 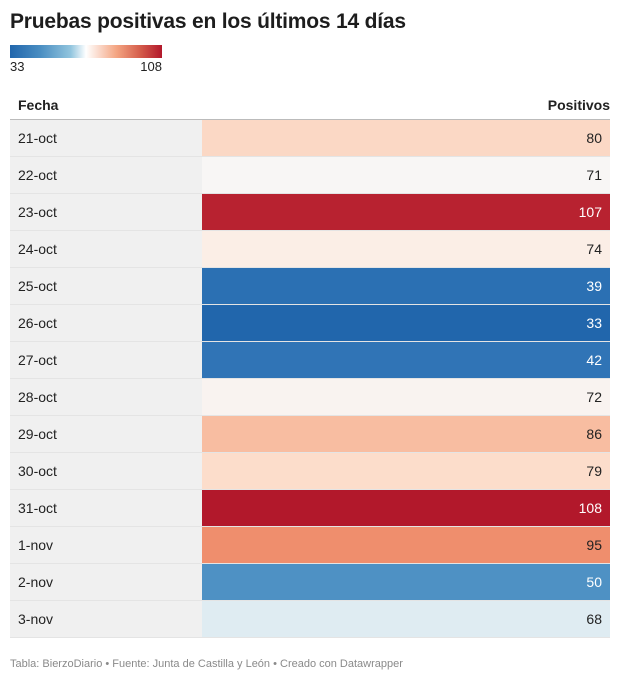 What do you see at coordinates (406, 212) in the screenshot?
I see `positivos-cell: 107` at bounding box center [406, 212].